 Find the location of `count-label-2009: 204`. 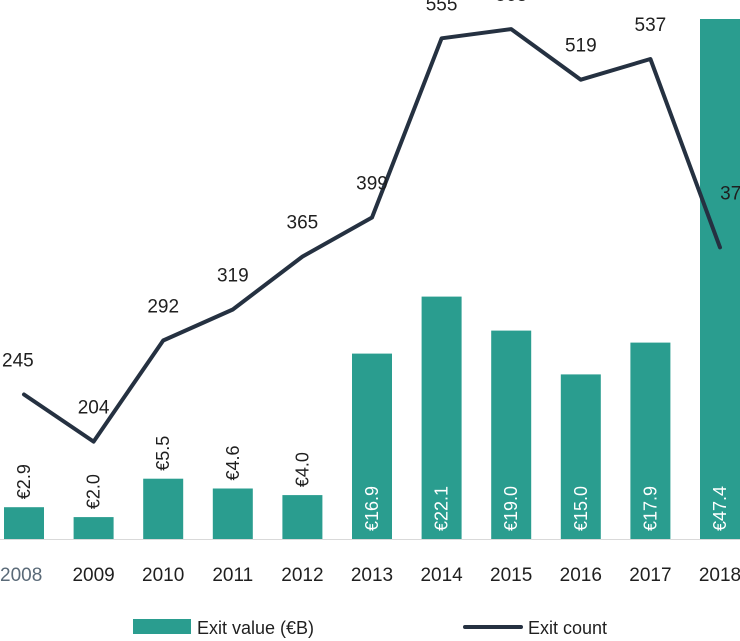

count-label-2009: 204 is located at coordinates (94, 408).